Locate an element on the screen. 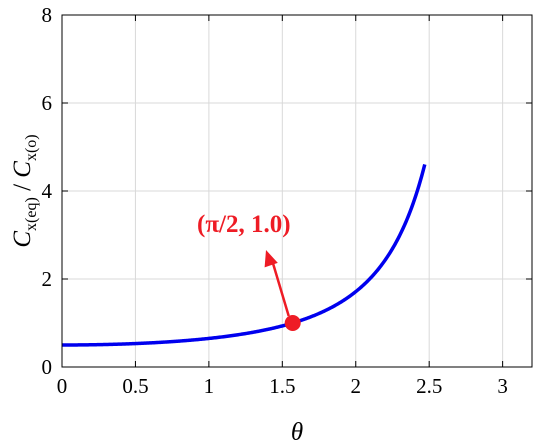 This screenshot has height=447, width=550. y-title-subscript-denominator: x(o) is located at coordinates (31, 147).